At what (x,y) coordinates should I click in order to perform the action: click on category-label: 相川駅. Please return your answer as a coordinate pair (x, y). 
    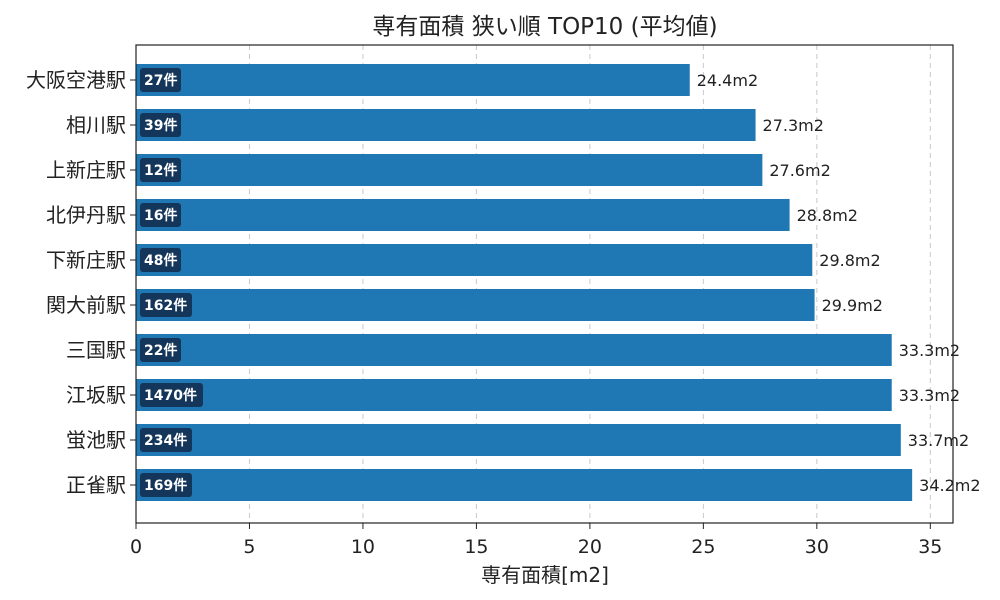
    Looking at the image, I should click on (96, 125).